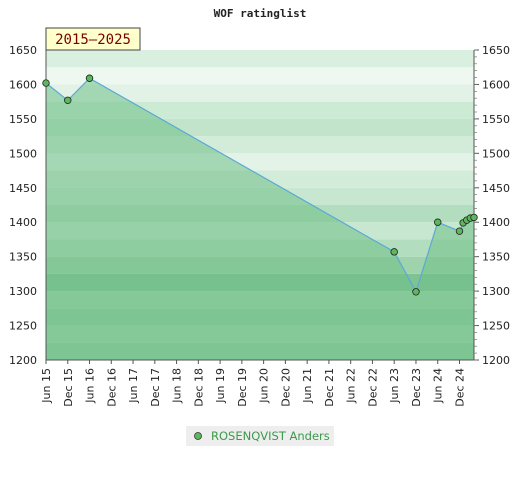 The height and width of the screenshot is (480, 520). What do you see at coordinates (264, 386) in the screenshot?
I see `x-tick-label: Jun 20` at bounding box center [264, 386].